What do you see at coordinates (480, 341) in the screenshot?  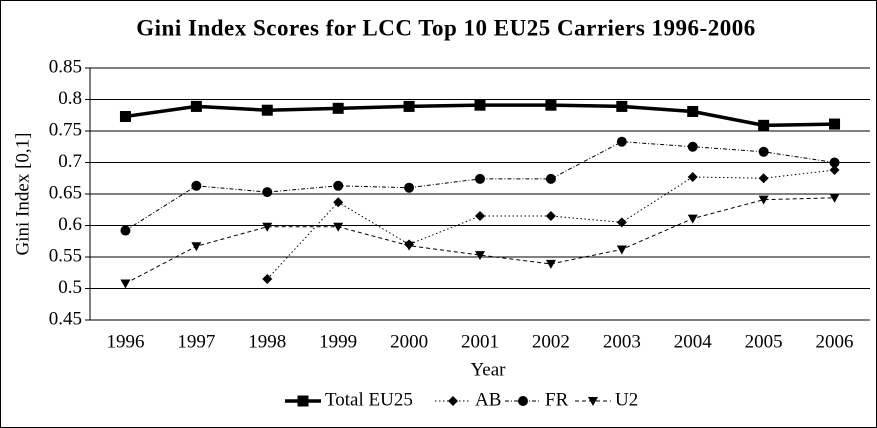 I see `x-tick-label: 2001` at bounding box center [480, 341].